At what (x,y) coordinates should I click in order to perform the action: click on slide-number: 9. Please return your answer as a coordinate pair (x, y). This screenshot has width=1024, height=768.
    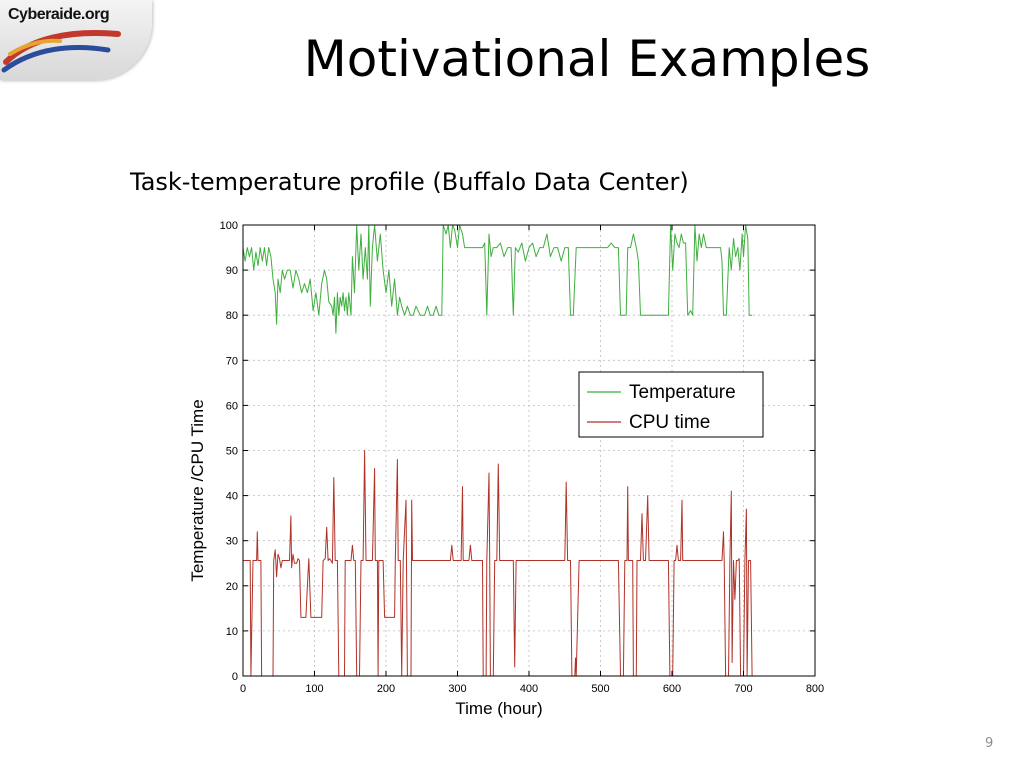
    Looking at the image, I should click on (989, 743).